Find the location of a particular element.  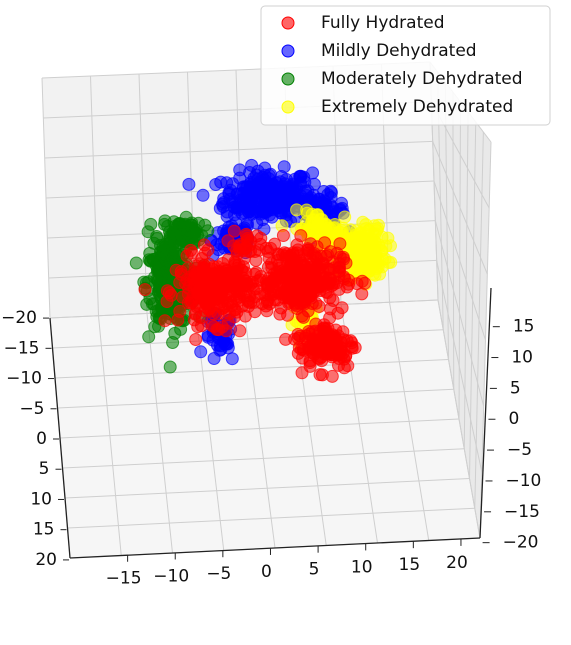

right-pane is located at coordinates (460, 300).